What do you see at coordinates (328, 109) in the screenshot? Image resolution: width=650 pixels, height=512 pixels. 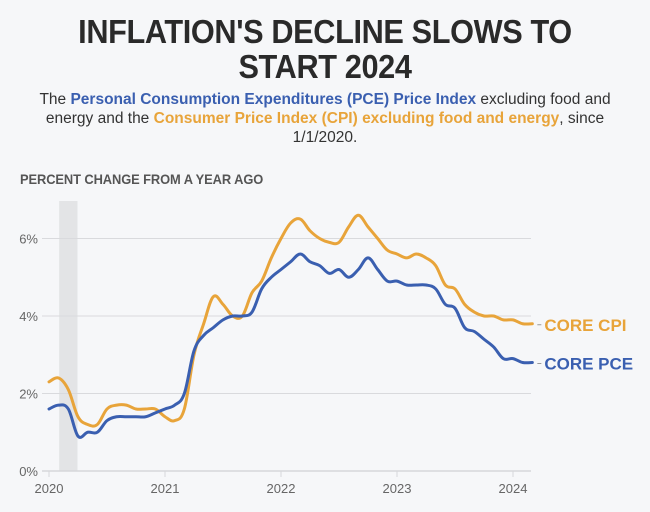 I see `subtitle-text: excluding food and energy and the` at bounding box center [328, 109].